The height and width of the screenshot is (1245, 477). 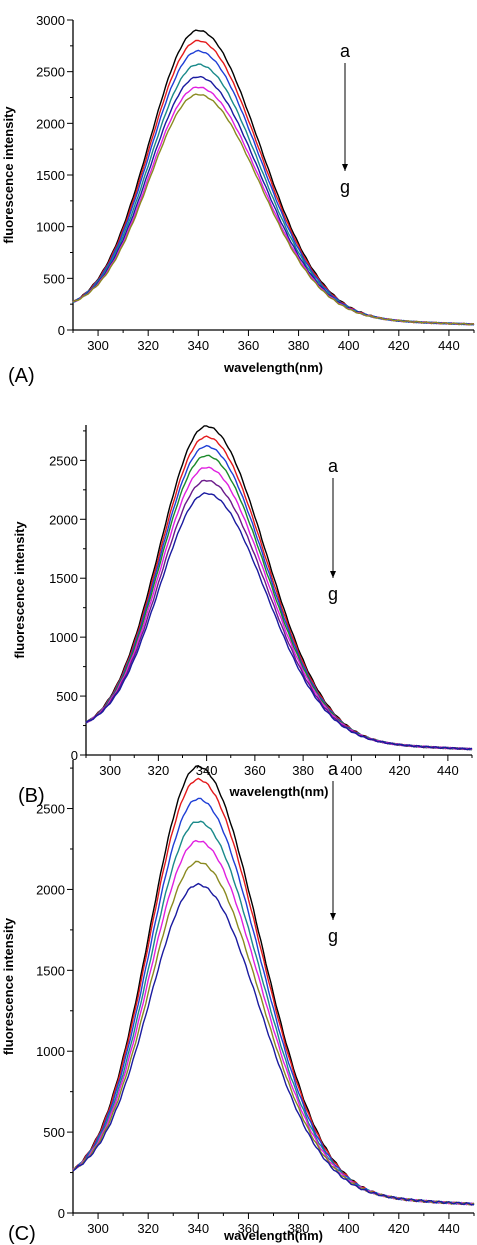 What do you see at coordinates (21, 376) in the screenshot?
I see `panel-label: (A)` at bounding box center [21, 376].